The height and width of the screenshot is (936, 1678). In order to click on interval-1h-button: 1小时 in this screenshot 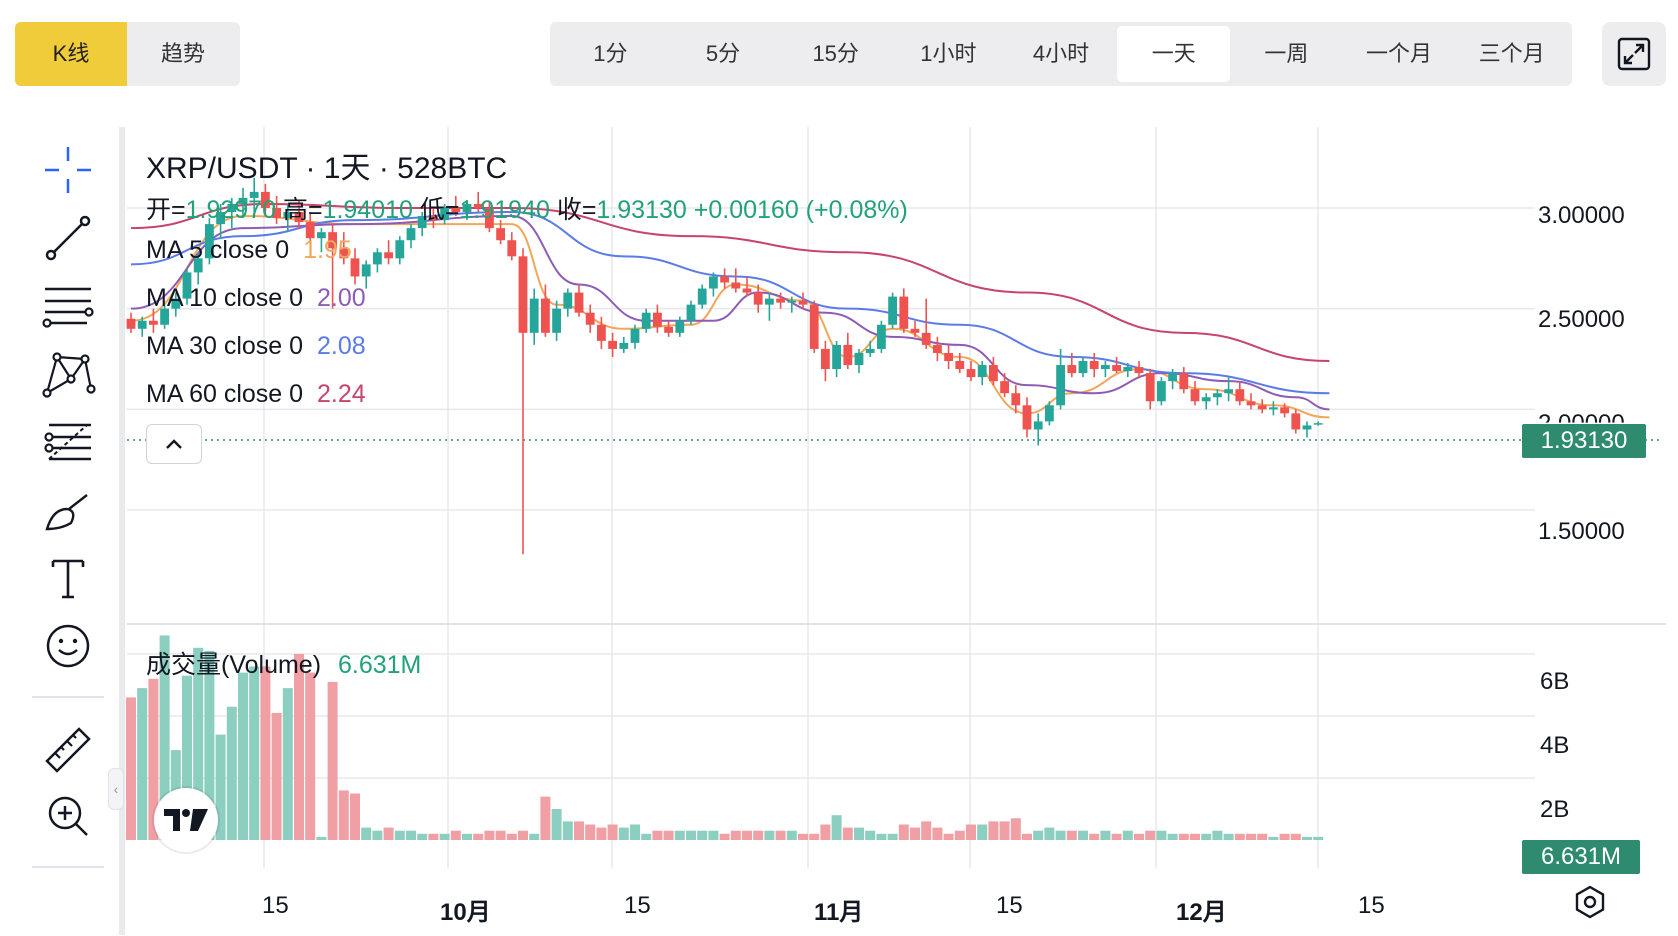, I will do `click(948, 53)`.